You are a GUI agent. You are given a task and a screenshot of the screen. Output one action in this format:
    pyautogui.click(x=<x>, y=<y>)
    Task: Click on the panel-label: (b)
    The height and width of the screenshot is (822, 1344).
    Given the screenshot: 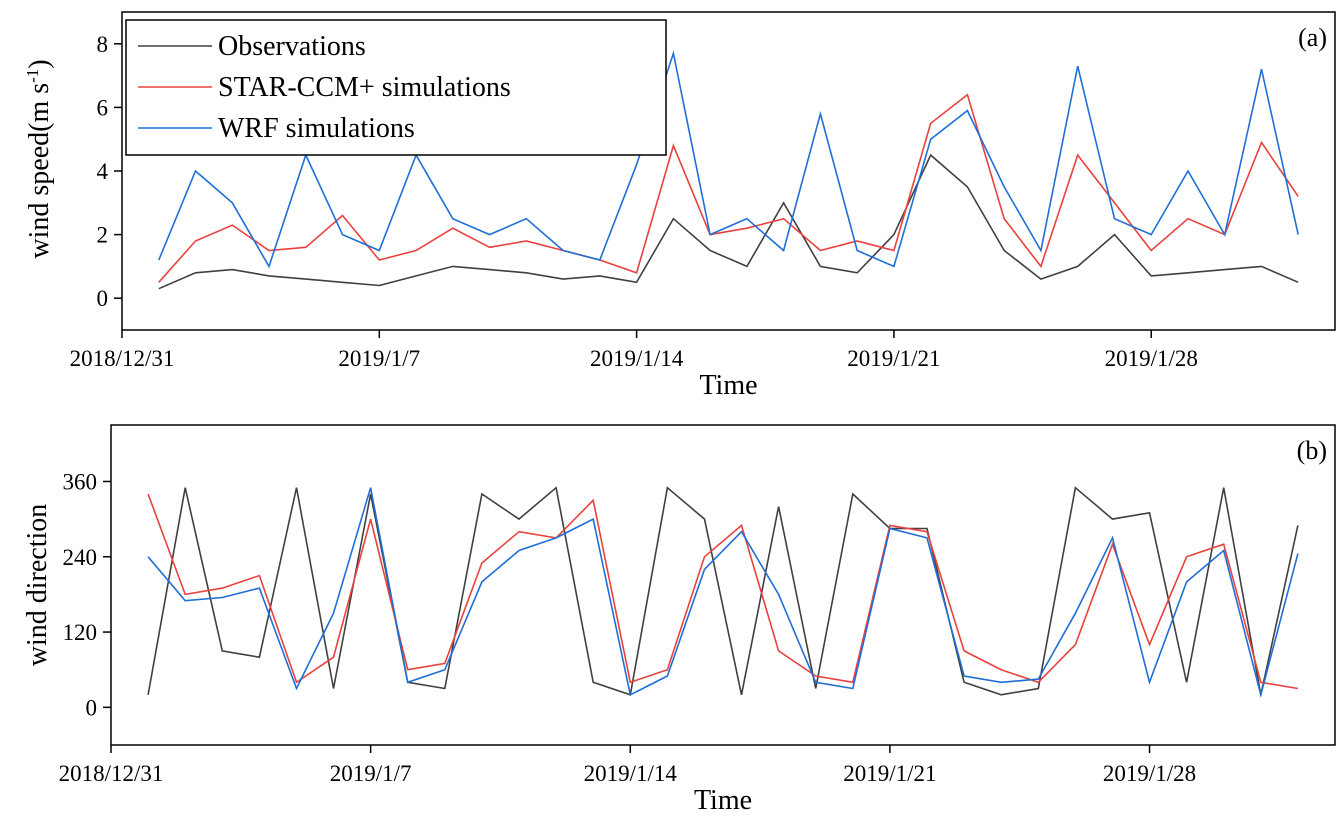 What is the action you would take?
    pyautogui.click(x=1312, y=450)
    